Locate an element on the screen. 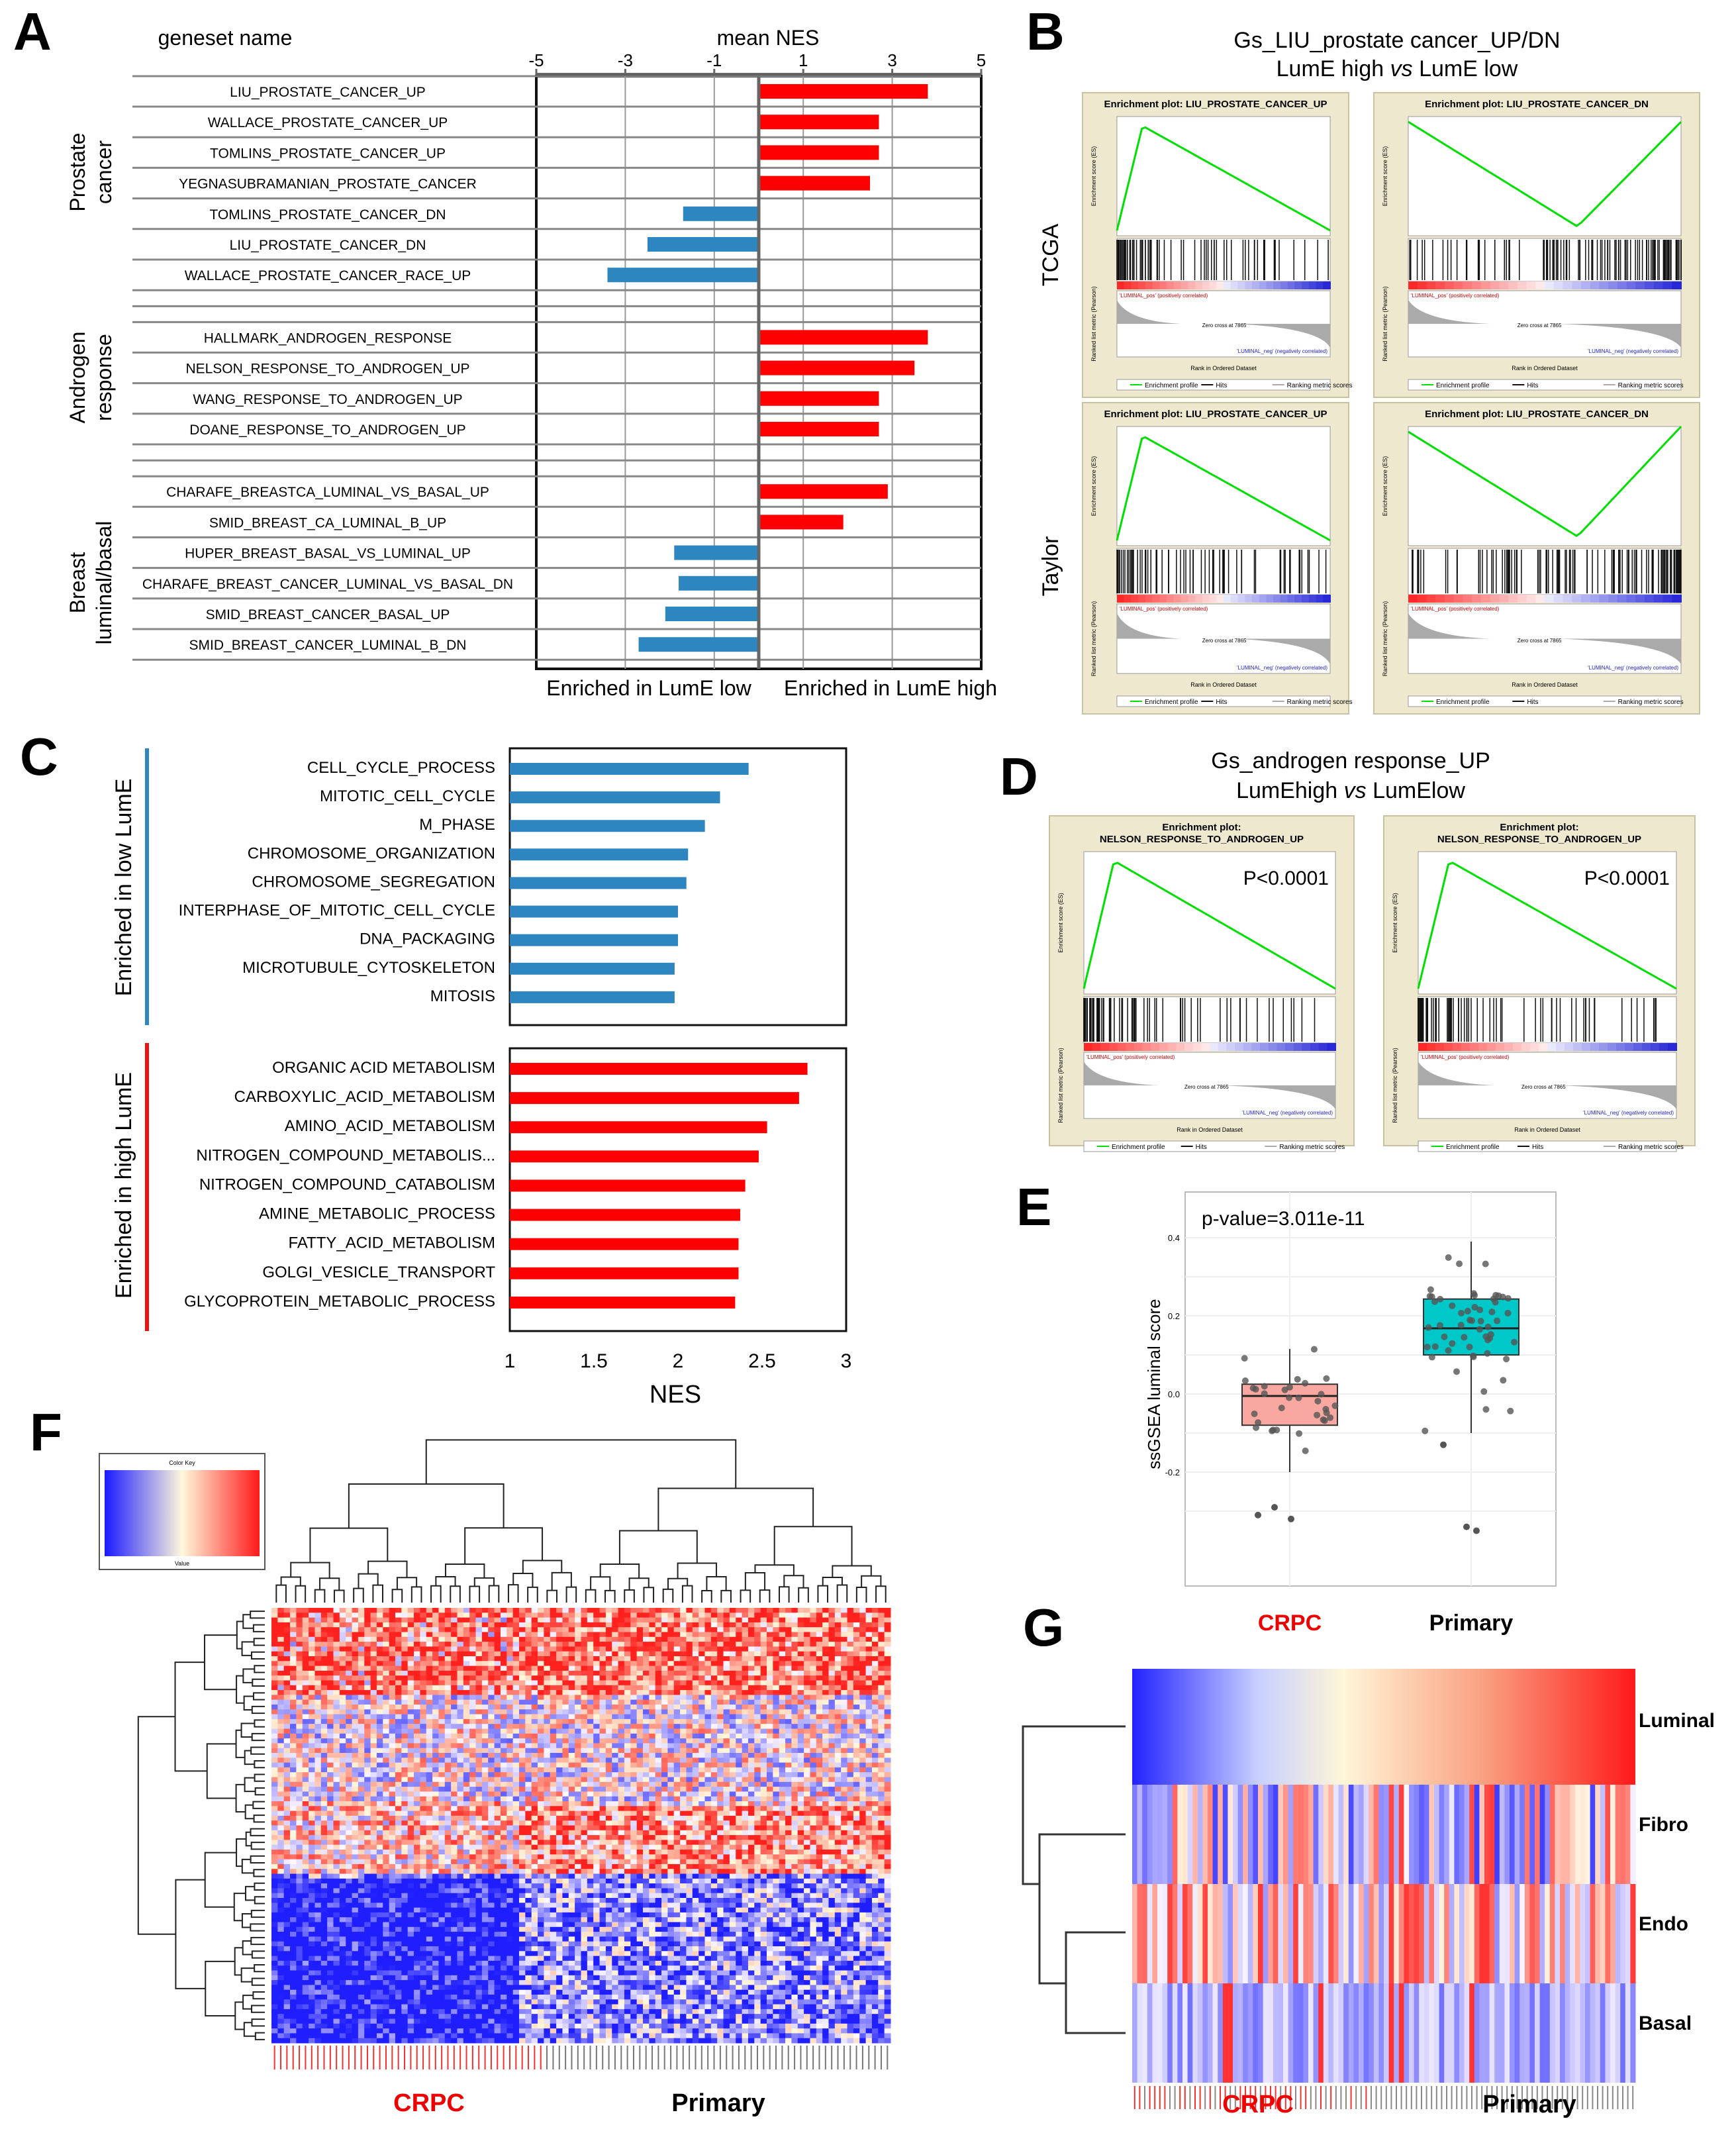 This screenshot has width=1736, height=2135. gsea-plot-title: Enrichment plot: is located at coordinates (1539, 827).